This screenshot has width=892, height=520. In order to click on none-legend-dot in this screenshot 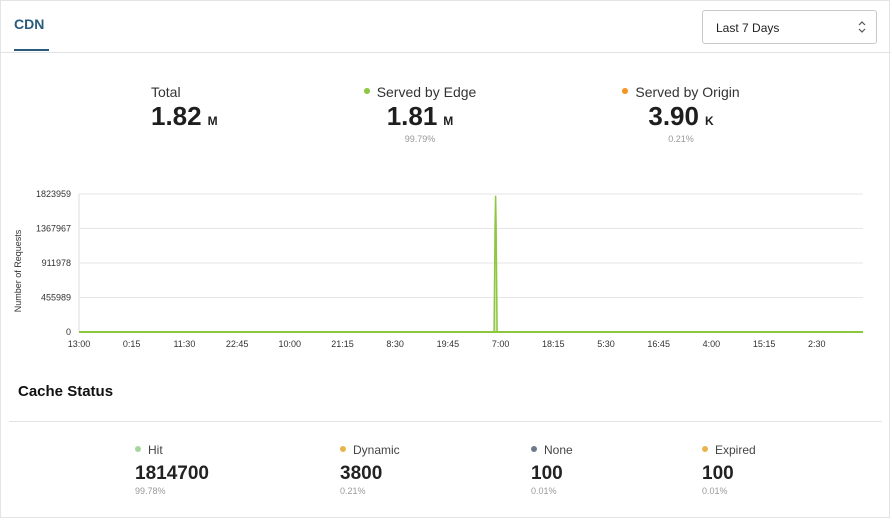, I will do `click(534, 448)`.